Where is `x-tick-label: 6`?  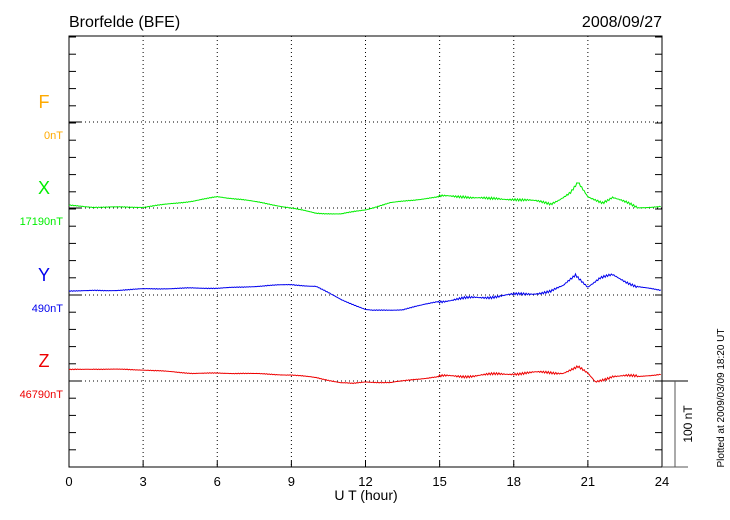 x-tick-label: 6 is located at coordinates (217, 481).